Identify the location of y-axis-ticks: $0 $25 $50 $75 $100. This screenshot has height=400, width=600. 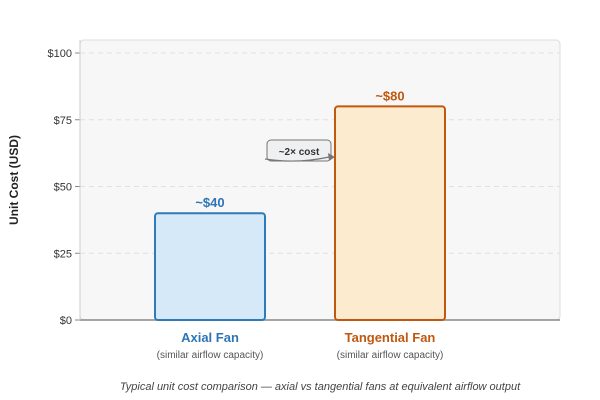
(64, 187).